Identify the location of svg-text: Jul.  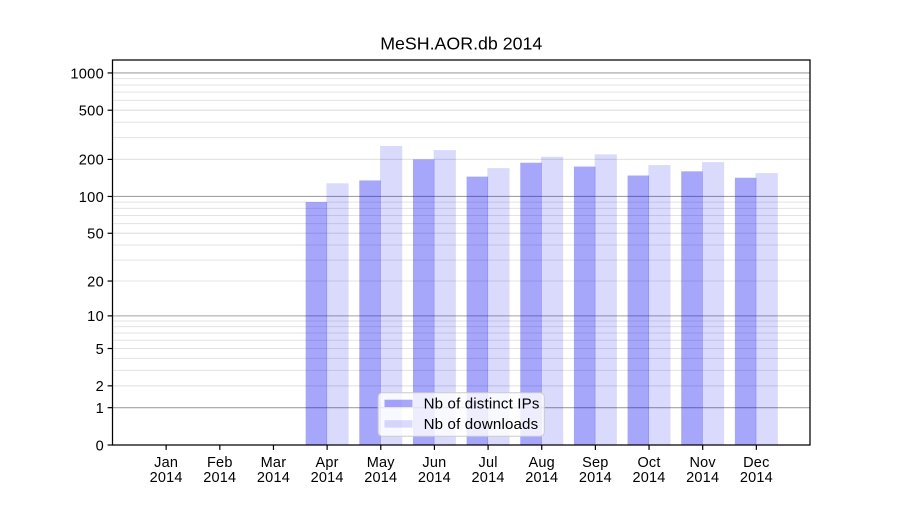
(488, 463).